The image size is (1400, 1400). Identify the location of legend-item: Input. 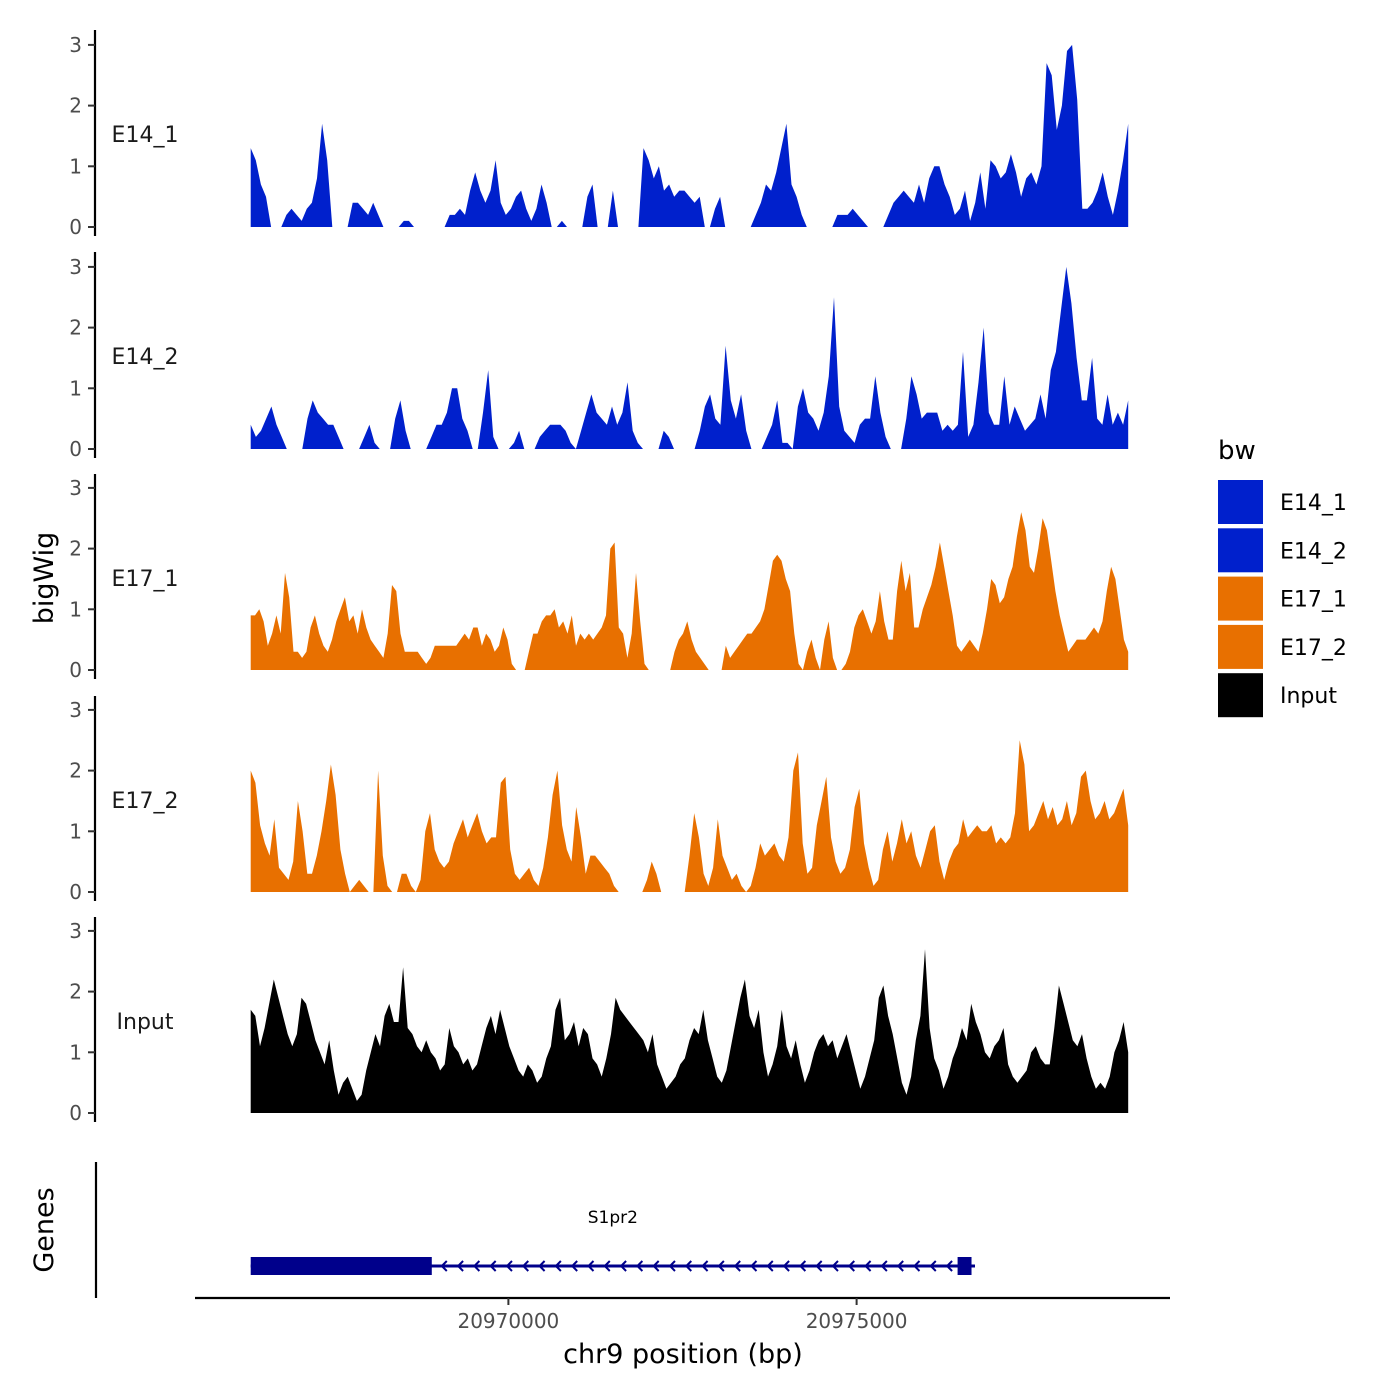
(1277, 695).